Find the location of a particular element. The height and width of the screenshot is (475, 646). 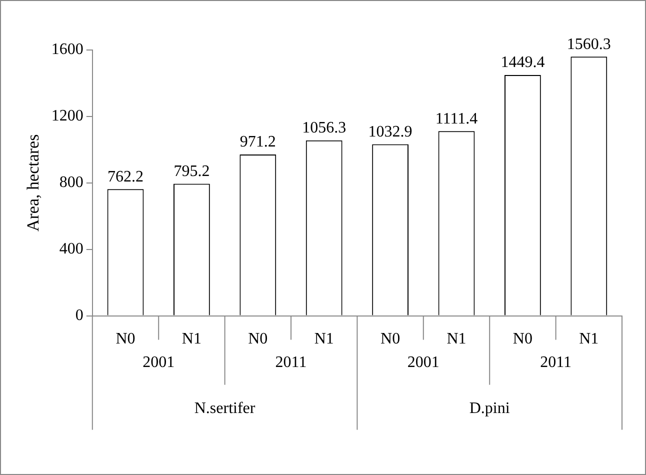

data-label: 1056.3 is located at coordinates (324, 128).